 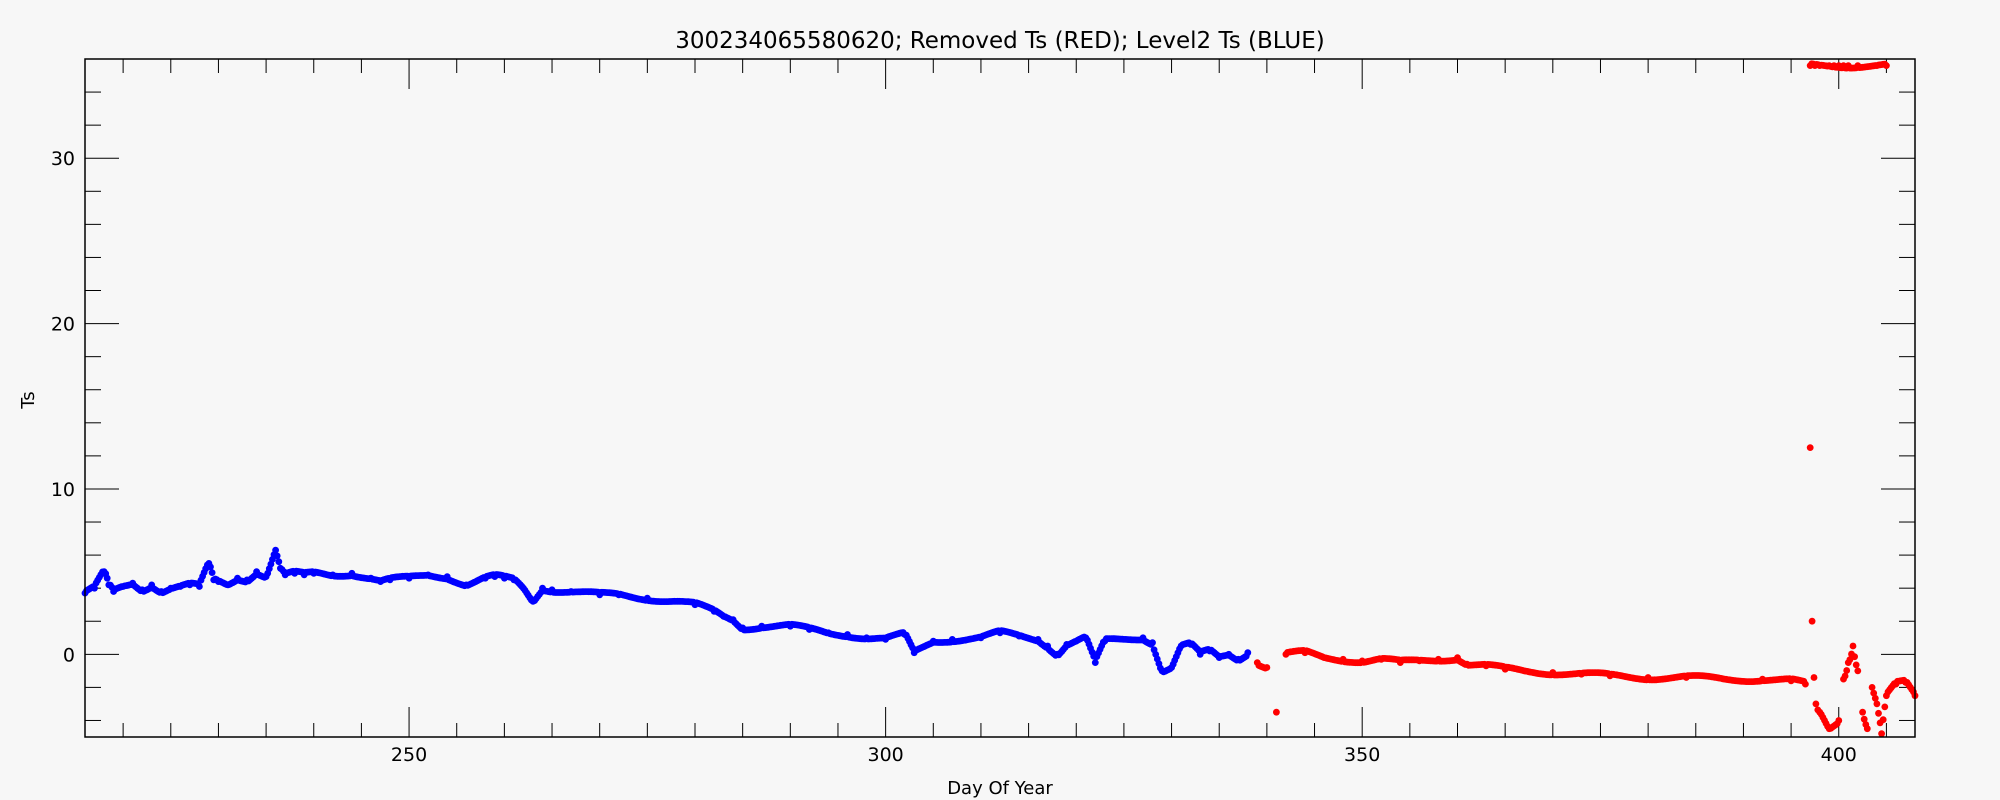 What do you see at coordinates (1000, 788) in the screenshot?
I see `x-axis-label: Day Of Year` at bounding box center [1000, 788].